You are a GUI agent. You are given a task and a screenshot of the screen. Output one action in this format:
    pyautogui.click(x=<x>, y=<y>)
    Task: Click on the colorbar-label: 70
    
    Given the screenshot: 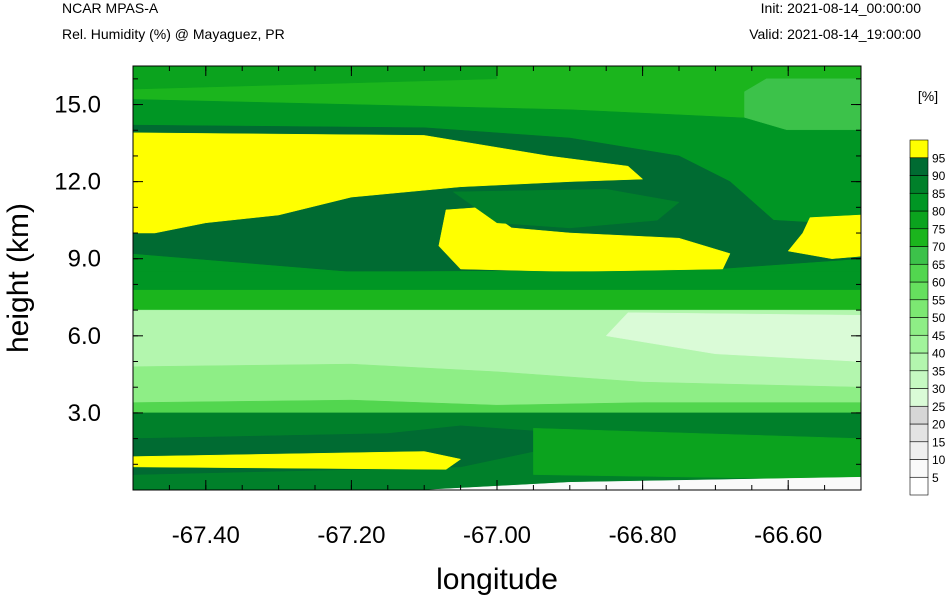 What is the action you would take?
    pyautogui.click(x=939, y=247)
    